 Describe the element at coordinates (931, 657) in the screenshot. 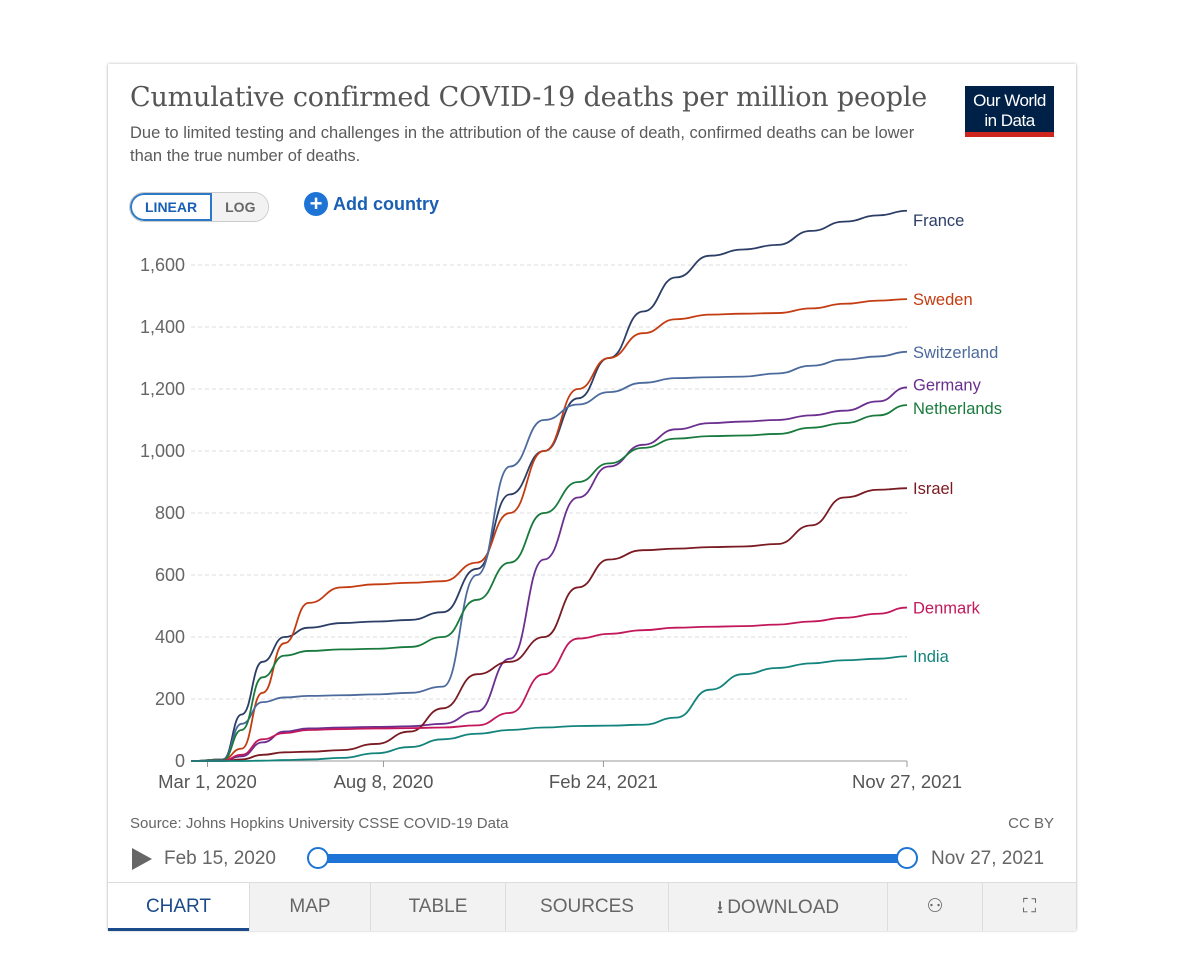

I see `series-label-india: India` at that location.